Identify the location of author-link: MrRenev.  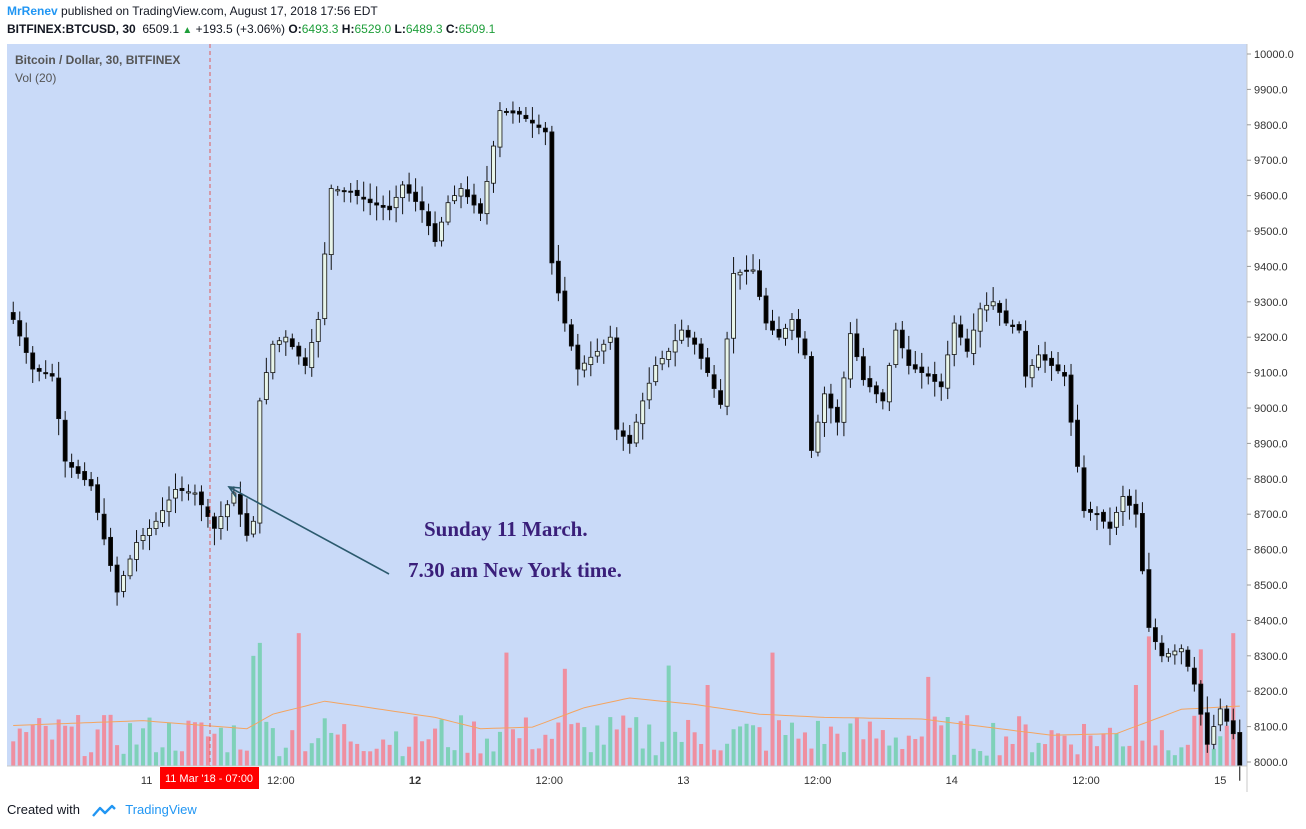
(32, 11).